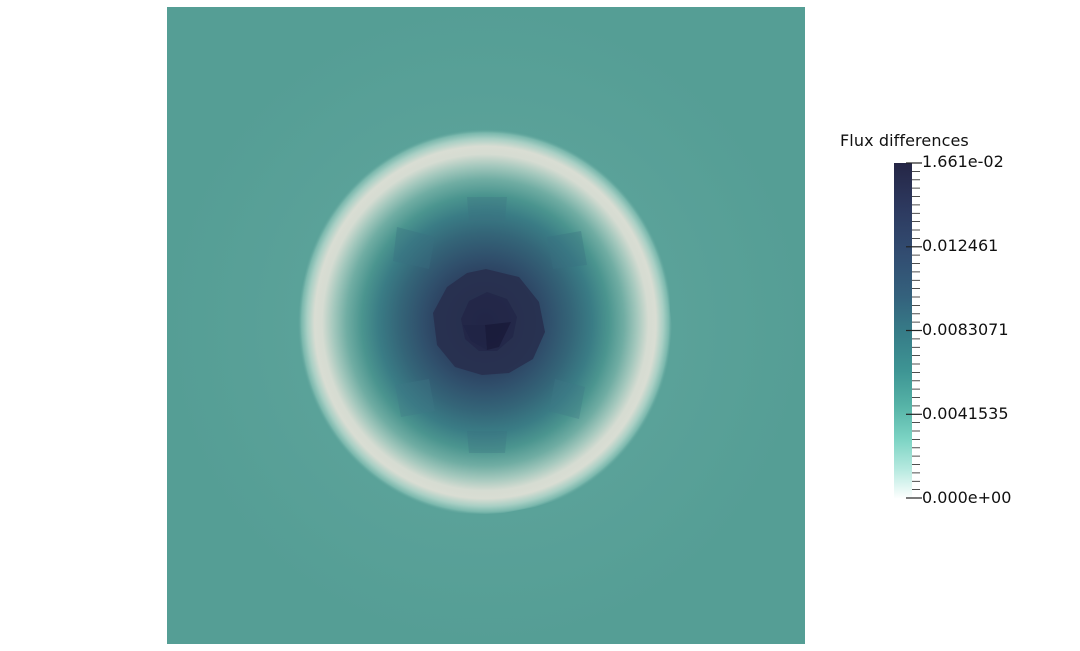  Describe the element at coordinates (967, 497) in the screenshot. I see `colorbar-min-label: 0.000e+00` at that location.